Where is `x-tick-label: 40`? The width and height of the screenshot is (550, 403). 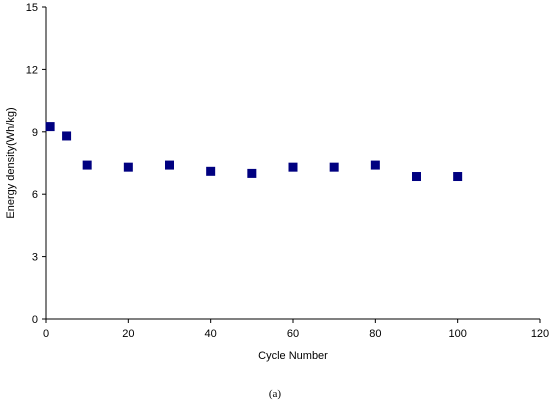 x-tick-label: 40 is located at coordinates (211, 334).